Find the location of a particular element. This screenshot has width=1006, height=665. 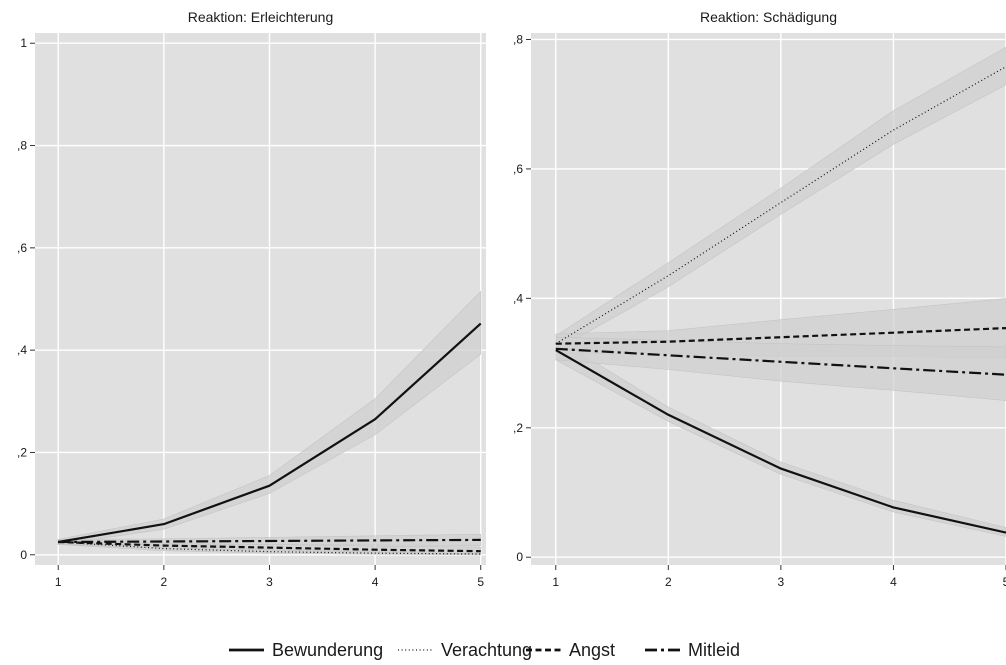

legend-label-verachtung: Verachtung is located at coordinates (486, 650).